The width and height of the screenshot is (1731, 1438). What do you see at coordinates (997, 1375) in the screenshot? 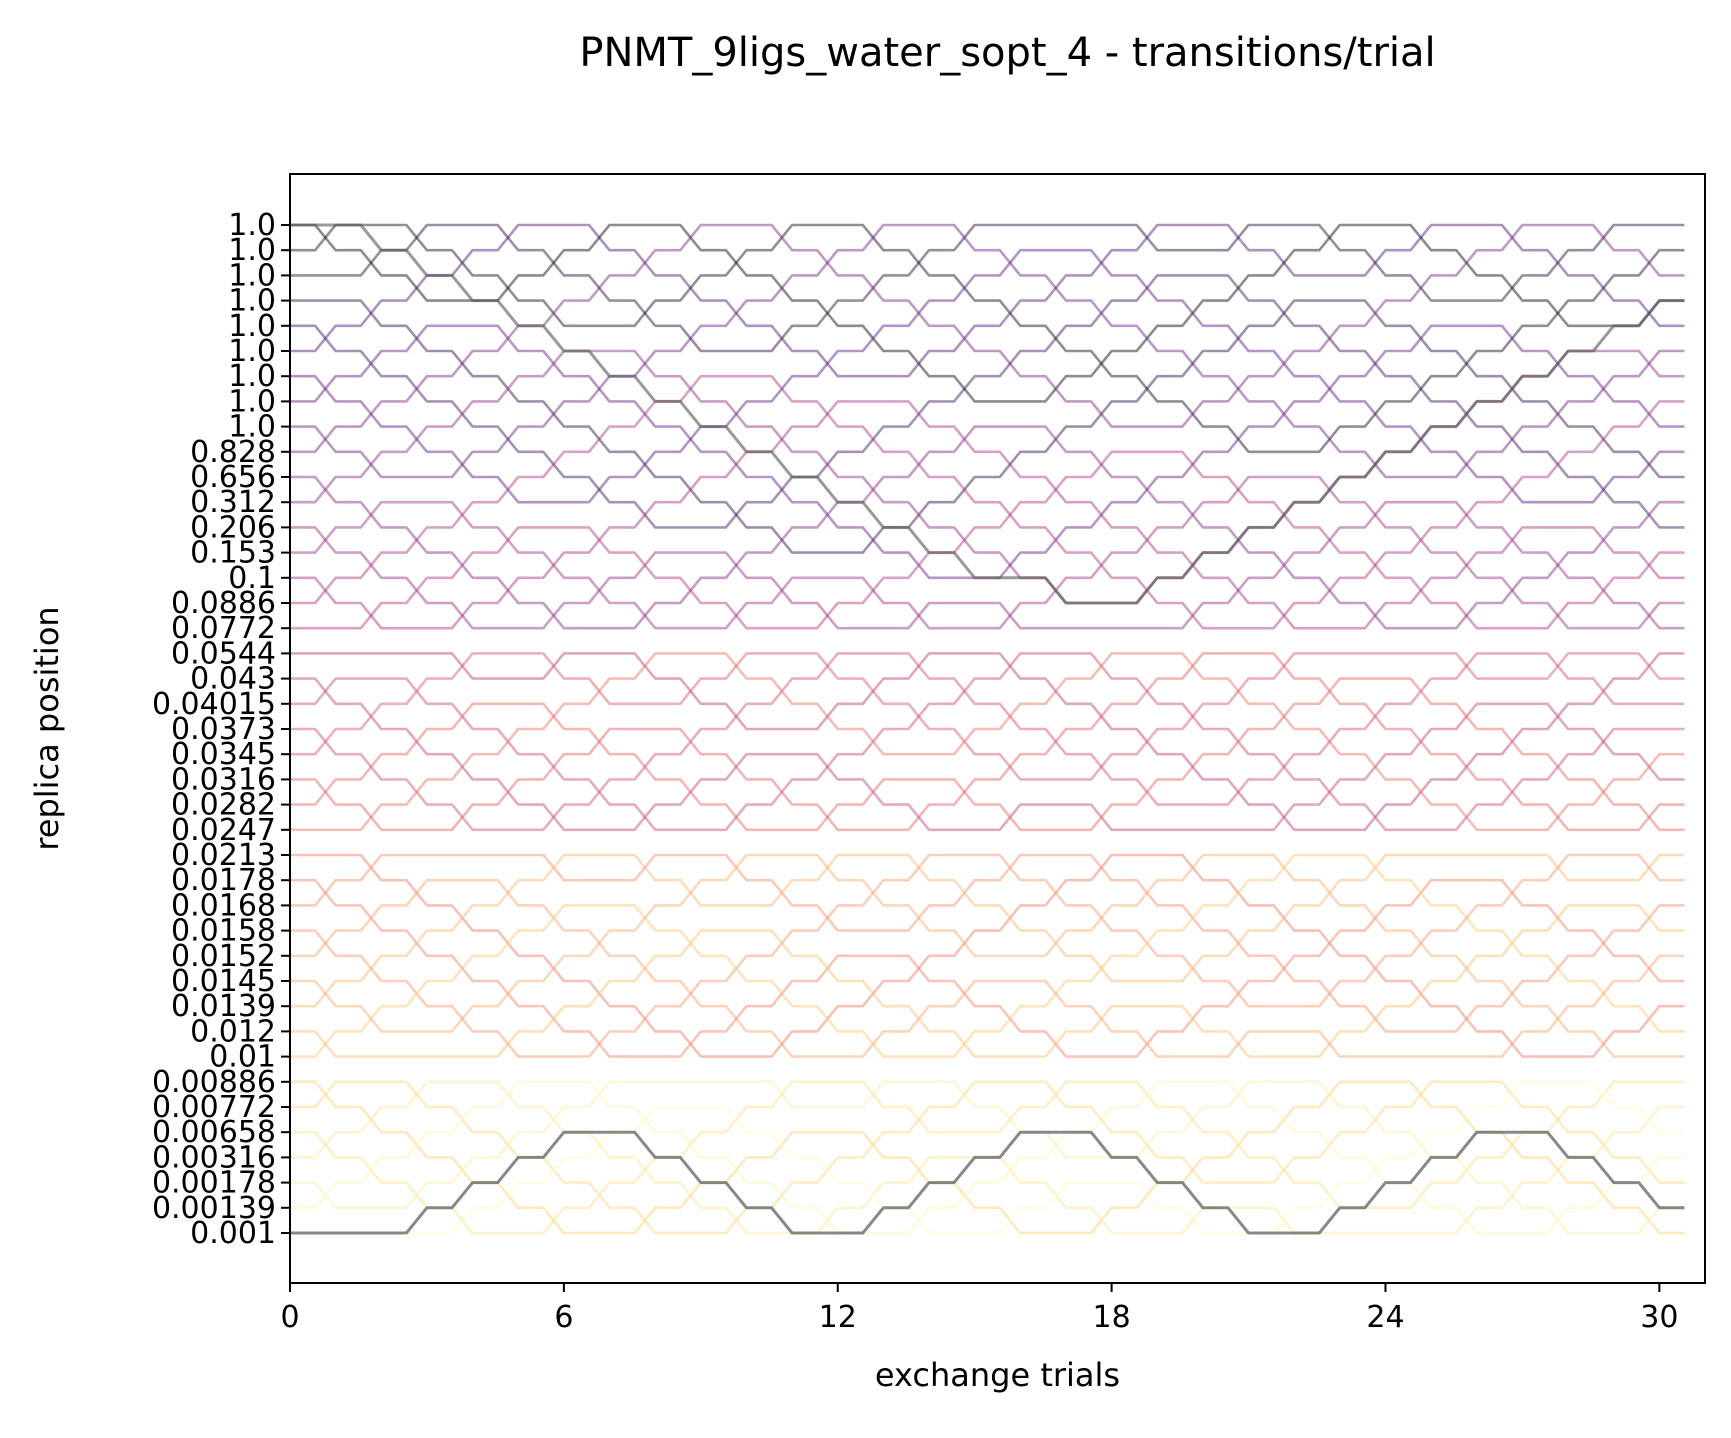
I see `x-axis-label: exchange trials` at bounding box center [997, 1375].